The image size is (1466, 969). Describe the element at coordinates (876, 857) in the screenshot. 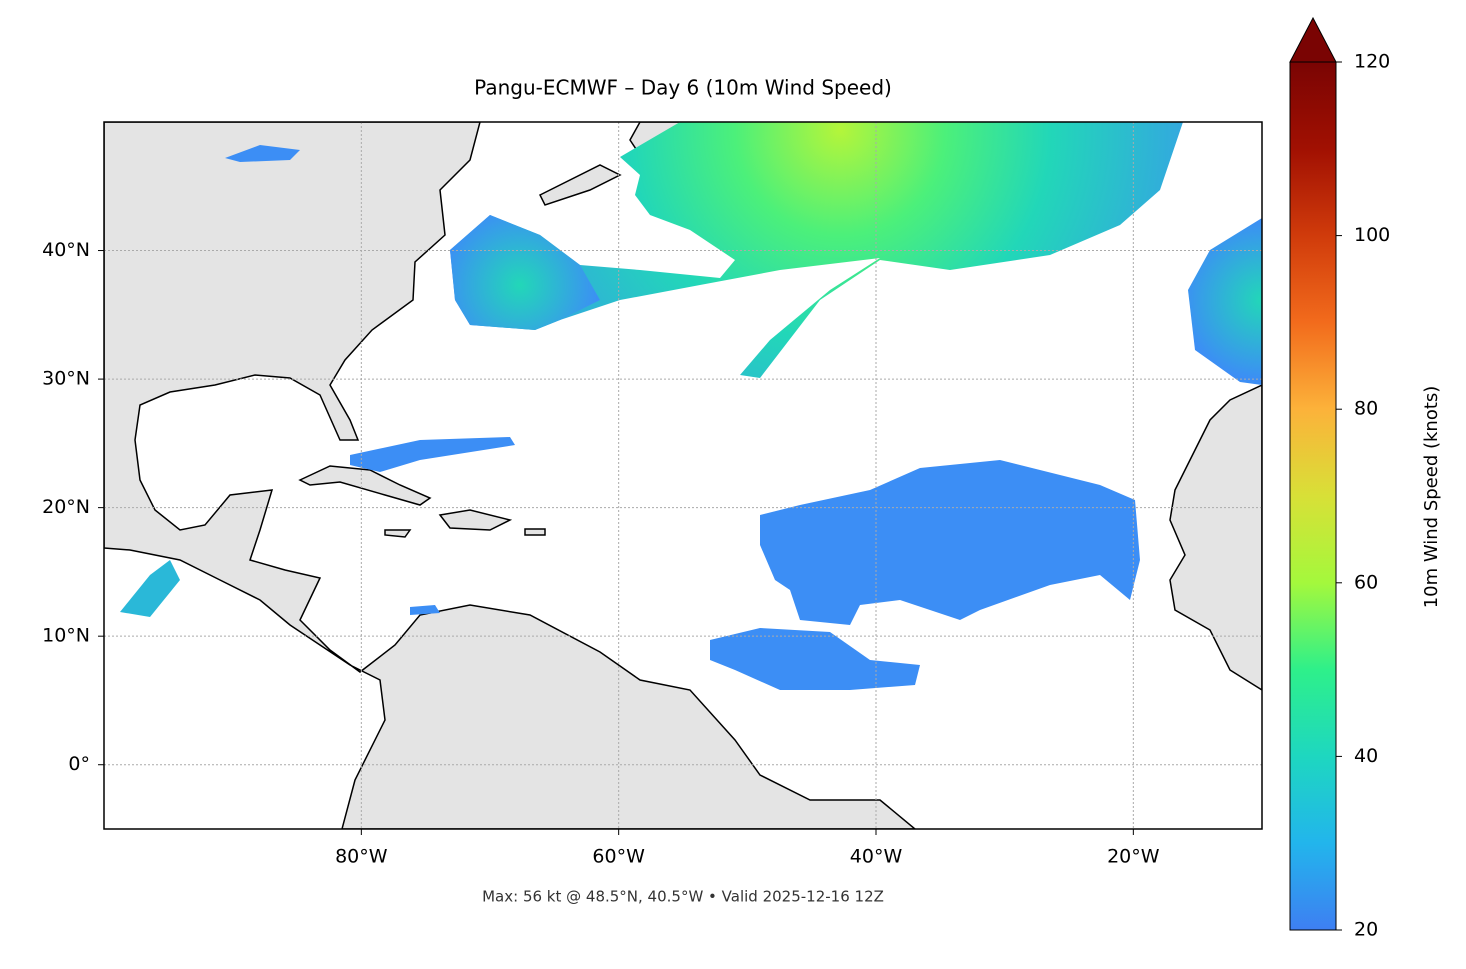

I see `x-tick-label: 40°W` at that location.